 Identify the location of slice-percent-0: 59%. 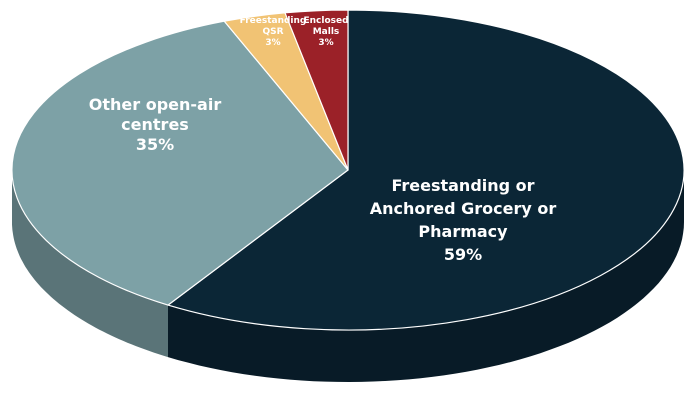
(463, 254).